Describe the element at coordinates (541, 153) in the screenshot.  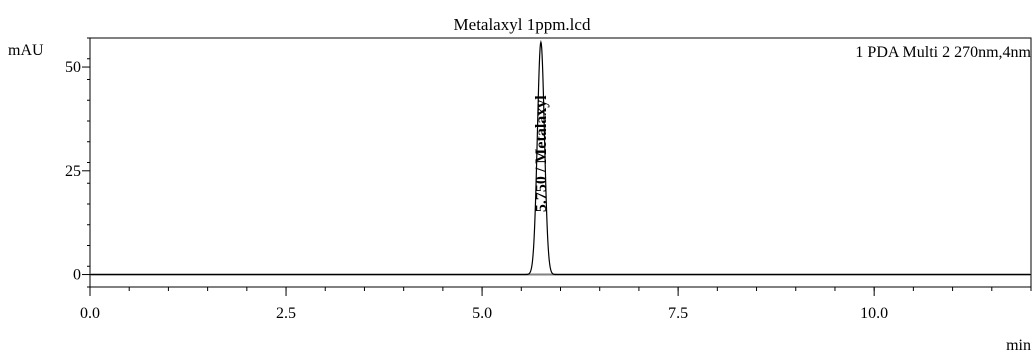
I see `peak-label: 5.750 / Metalaxyl` at that location.